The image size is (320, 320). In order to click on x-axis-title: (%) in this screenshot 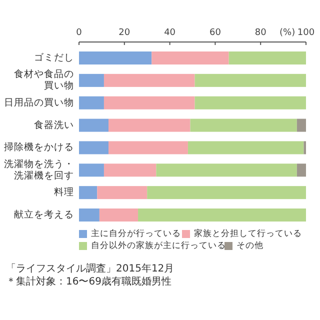, I will do `click(288, 33)`.